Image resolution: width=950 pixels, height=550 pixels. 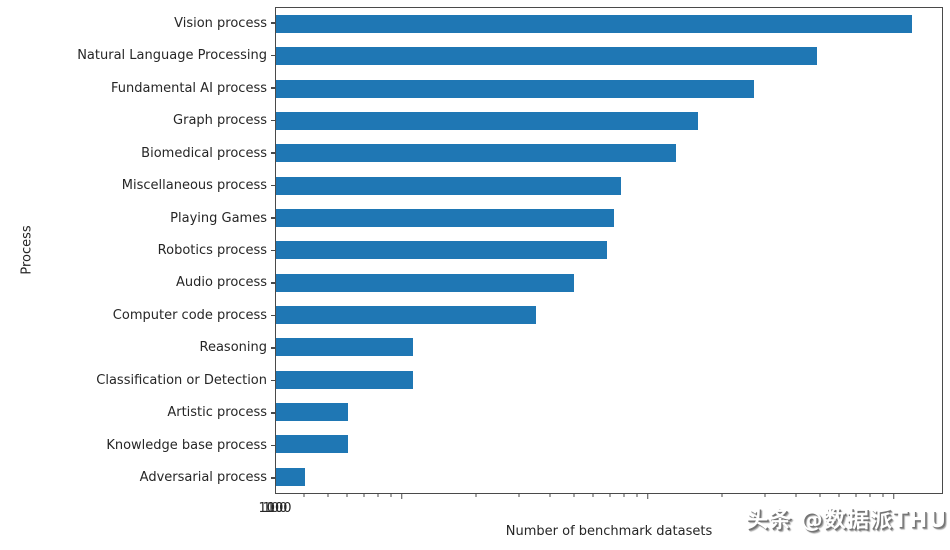 I want to click on bar-knowledge-base-process, so click(x=312, y=444).